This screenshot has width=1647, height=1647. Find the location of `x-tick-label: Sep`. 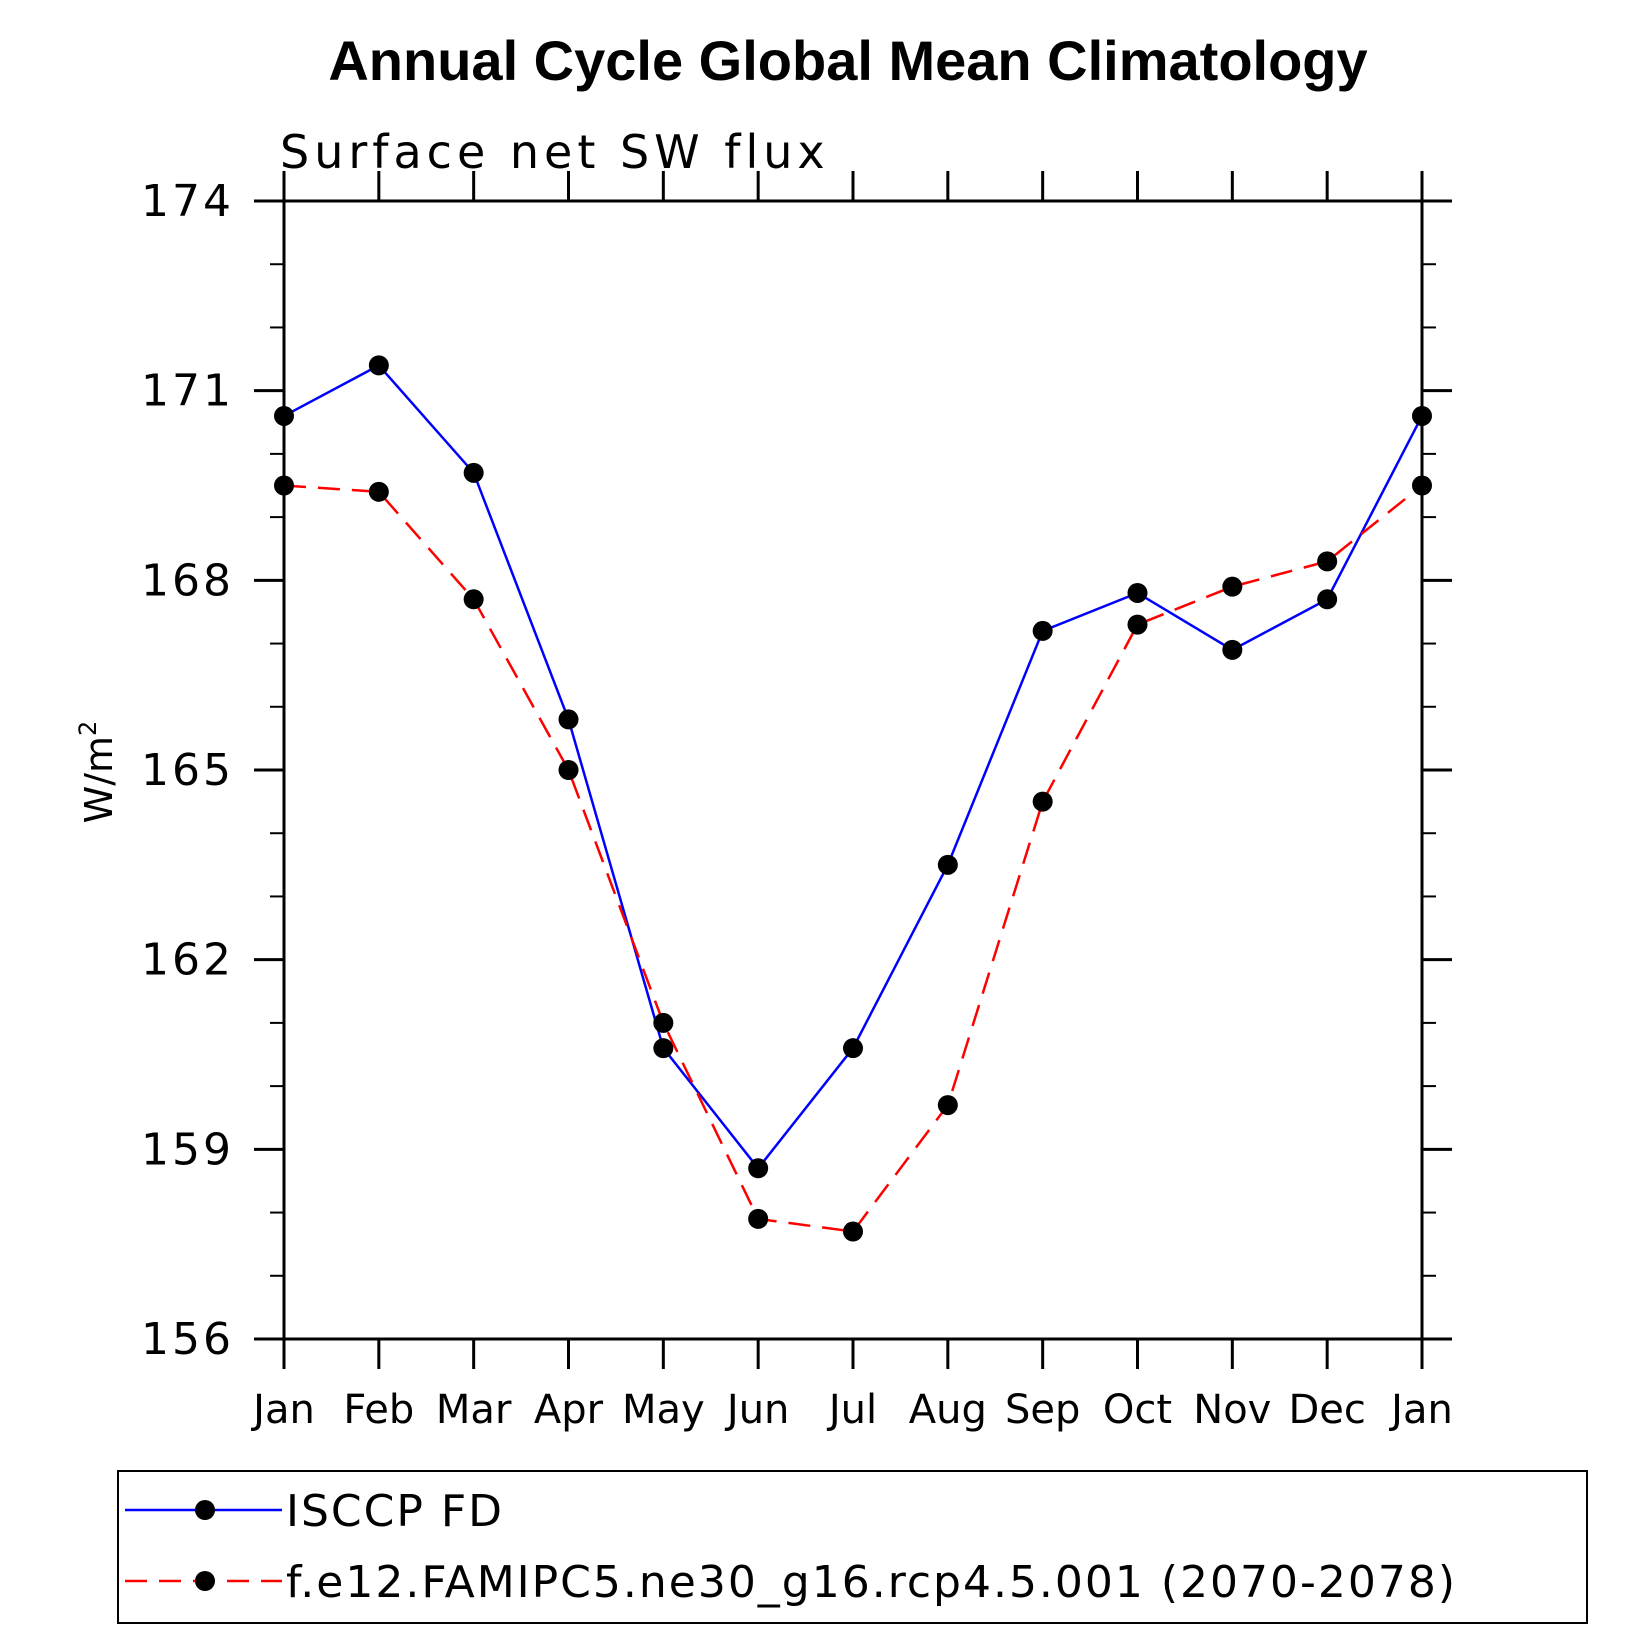

x-tick-label: Sep is located at coordinates (1042, 1410).